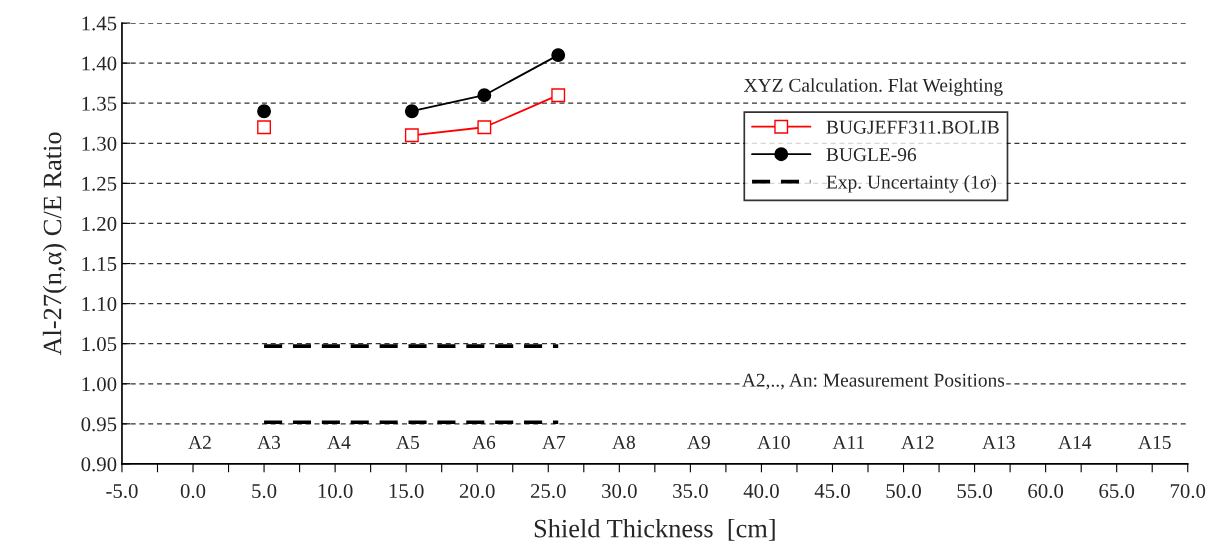  I want to click on annotation: A4, so click(339, 442).